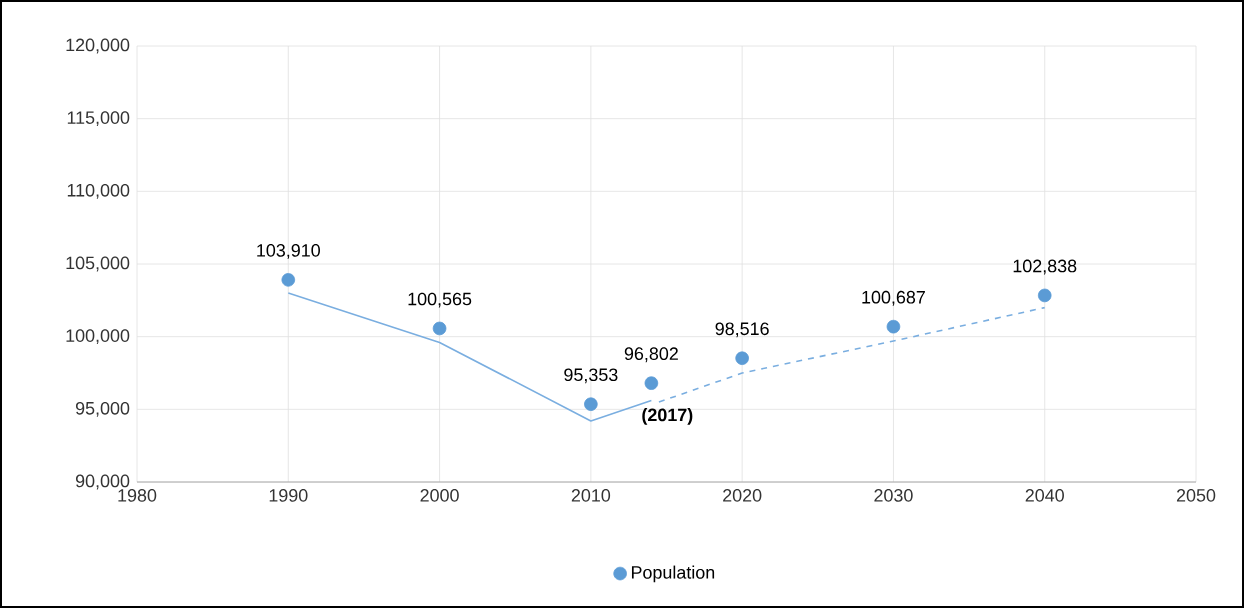 The height and width of the screenshot is (608, 1244). I want to click on x-tick-label: 2010, so click(591, 495).